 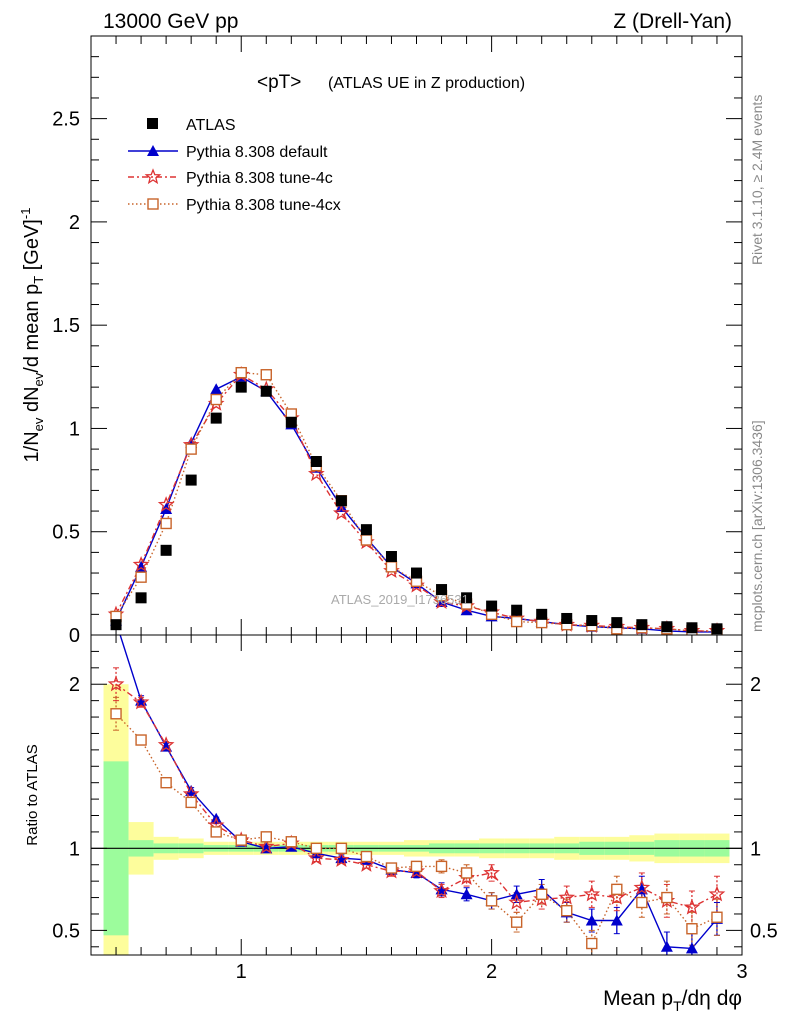 I want to click on legend-label-atlas: ATLAS, so click(x=211, y=125).